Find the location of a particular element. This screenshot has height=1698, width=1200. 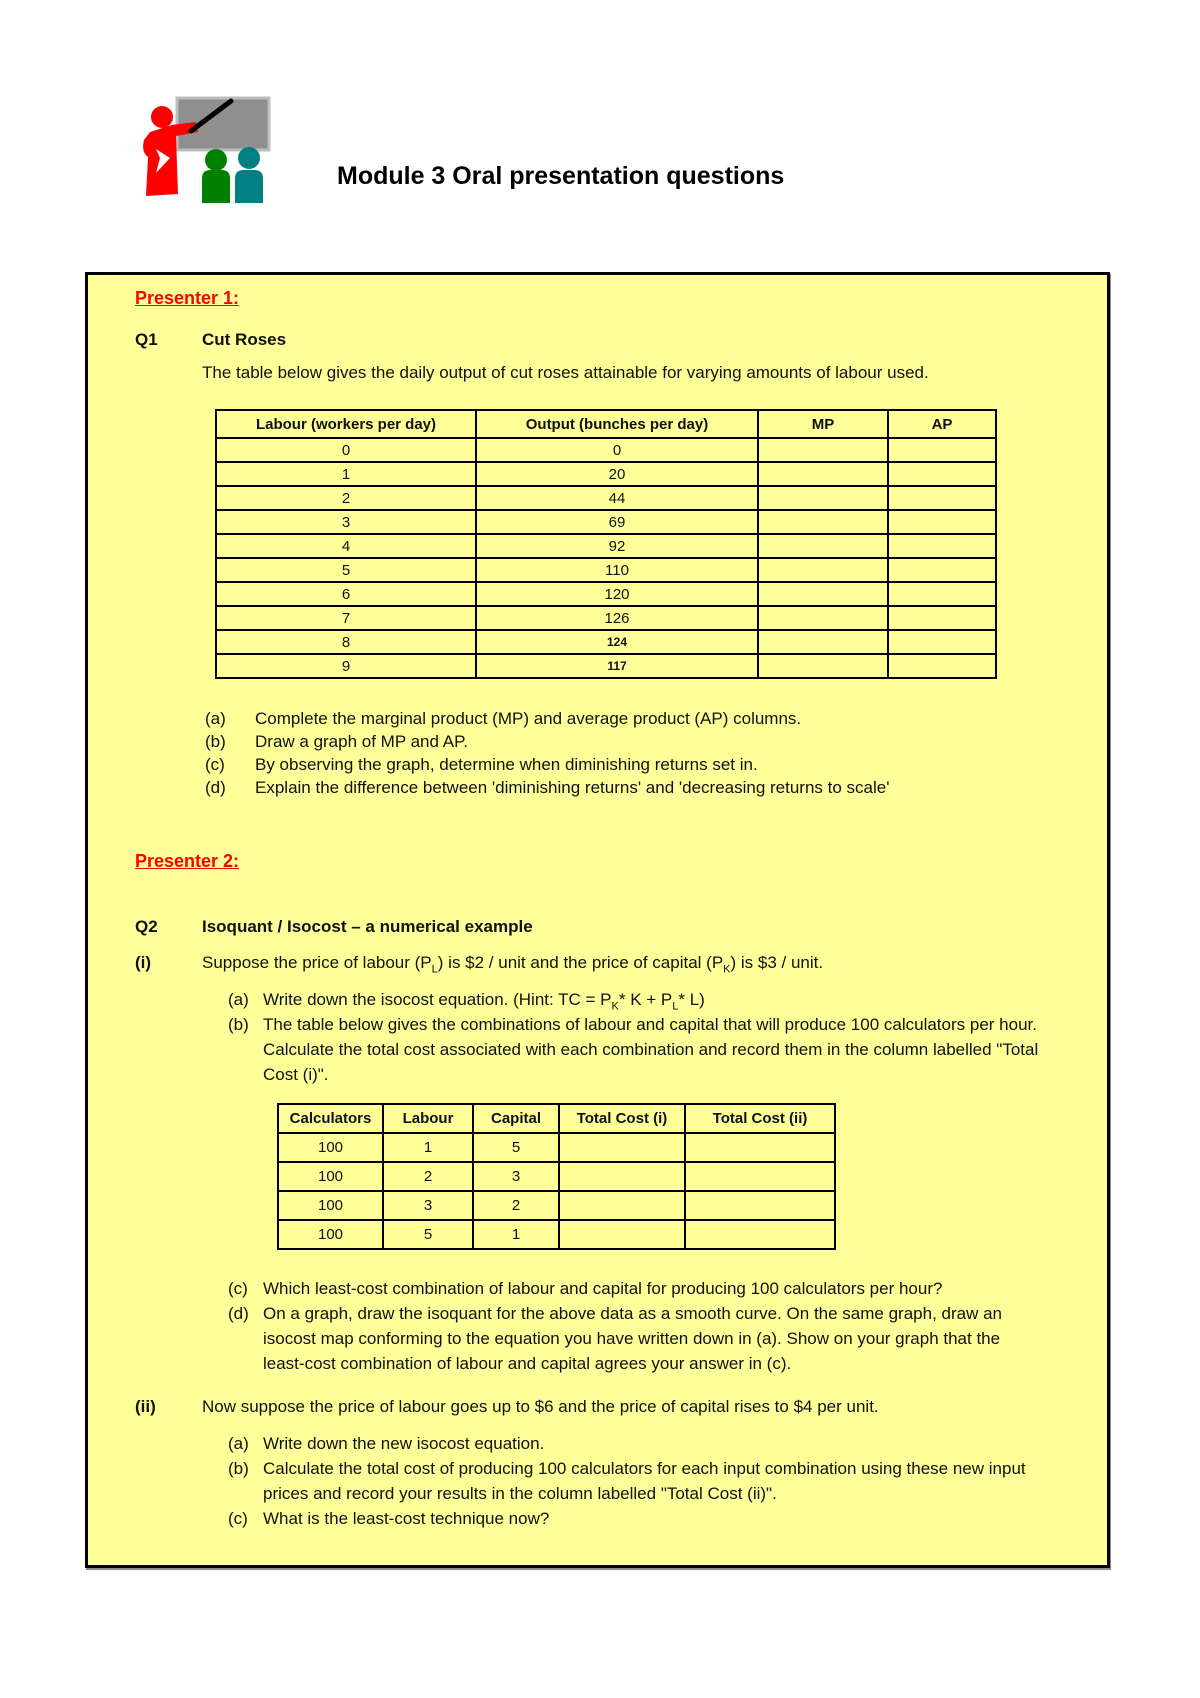

table-cell: 44 is located at coordinates (617, 498).